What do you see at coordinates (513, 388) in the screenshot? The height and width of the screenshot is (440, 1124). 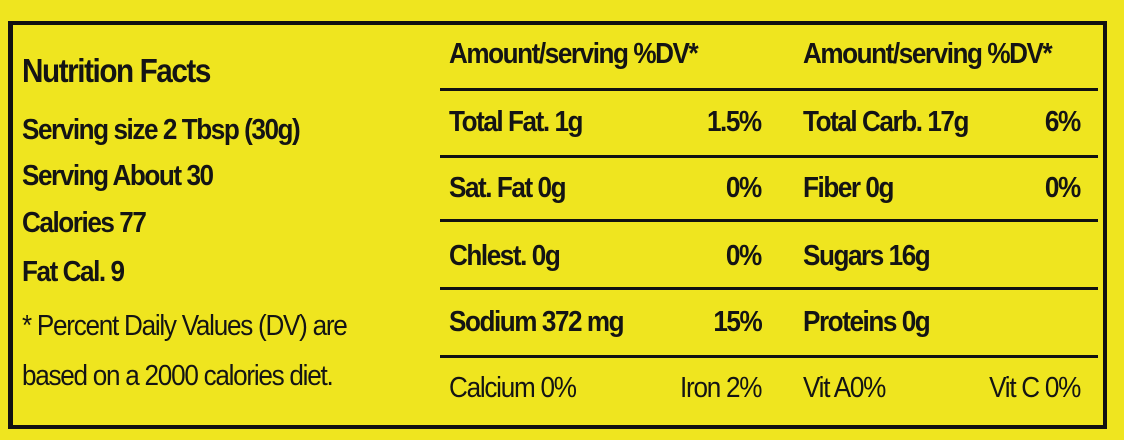 I see `calcium: Calcium 0%` at bounding box center [513, 388].